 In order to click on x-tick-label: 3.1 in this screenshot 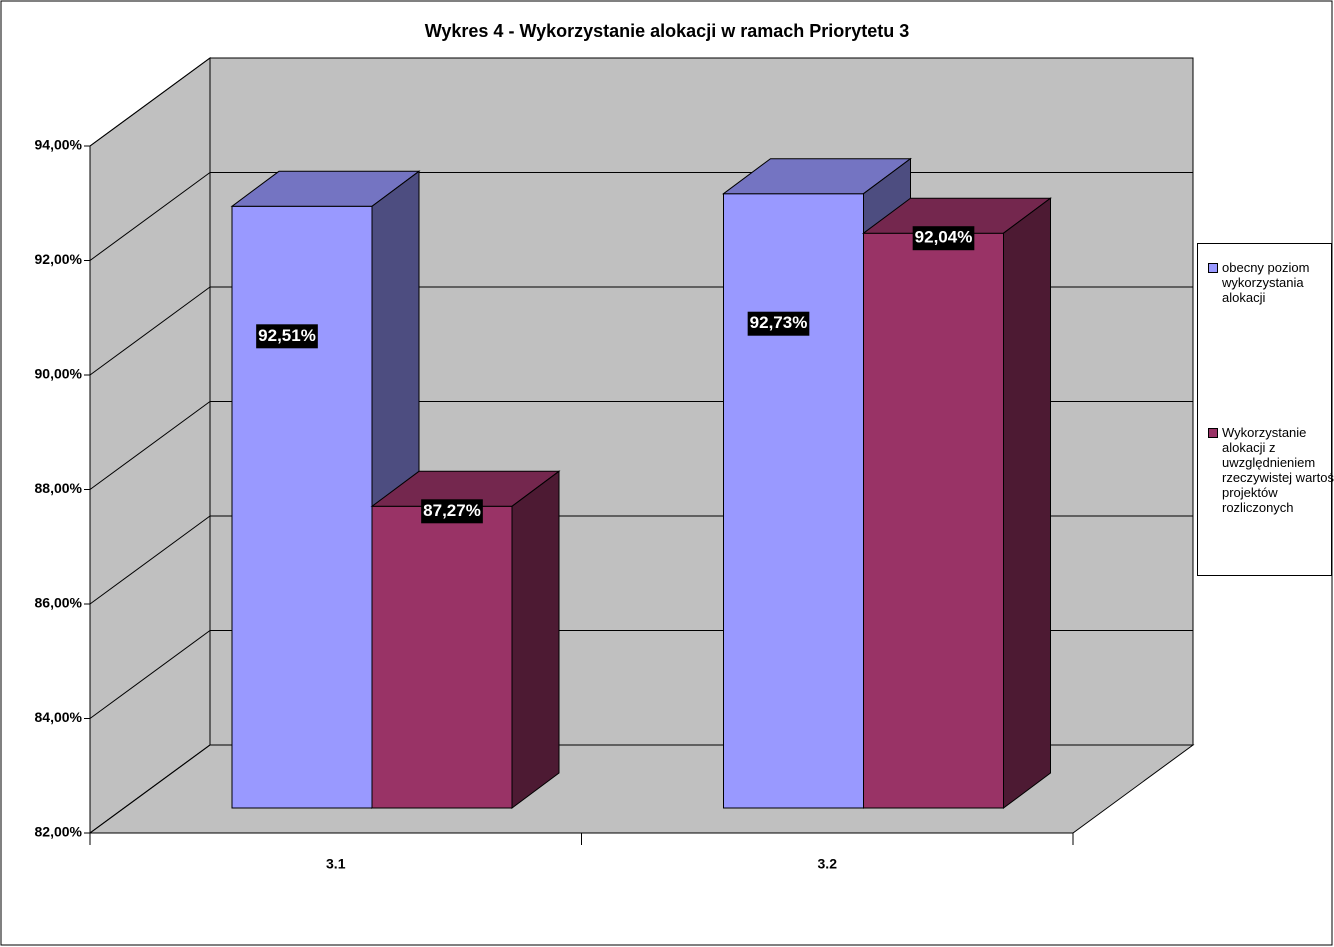, I will do `click(336, 864)`.